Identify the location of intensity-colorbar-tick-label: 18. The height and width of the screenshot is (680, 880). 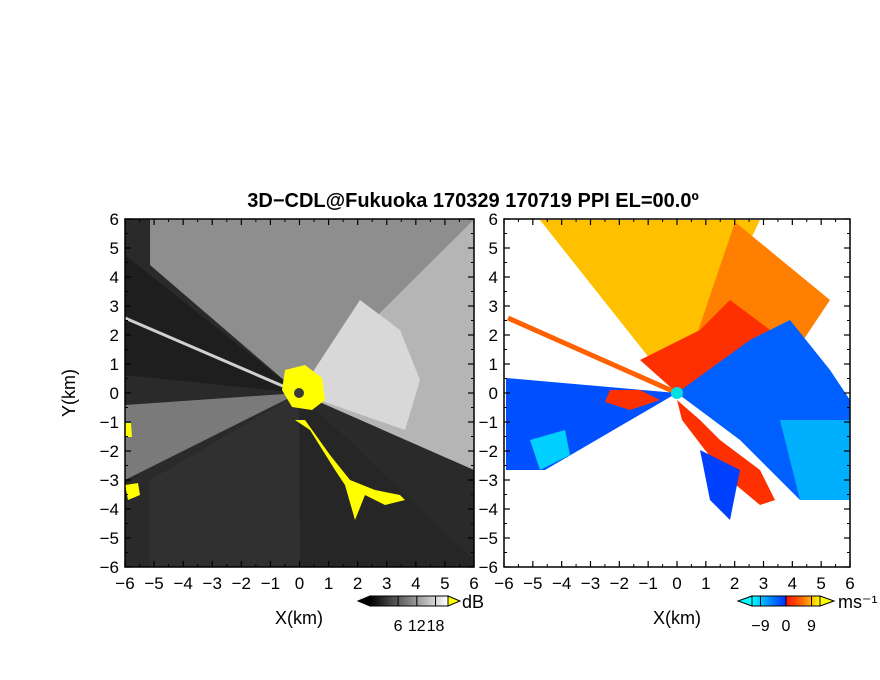
(436, 626).